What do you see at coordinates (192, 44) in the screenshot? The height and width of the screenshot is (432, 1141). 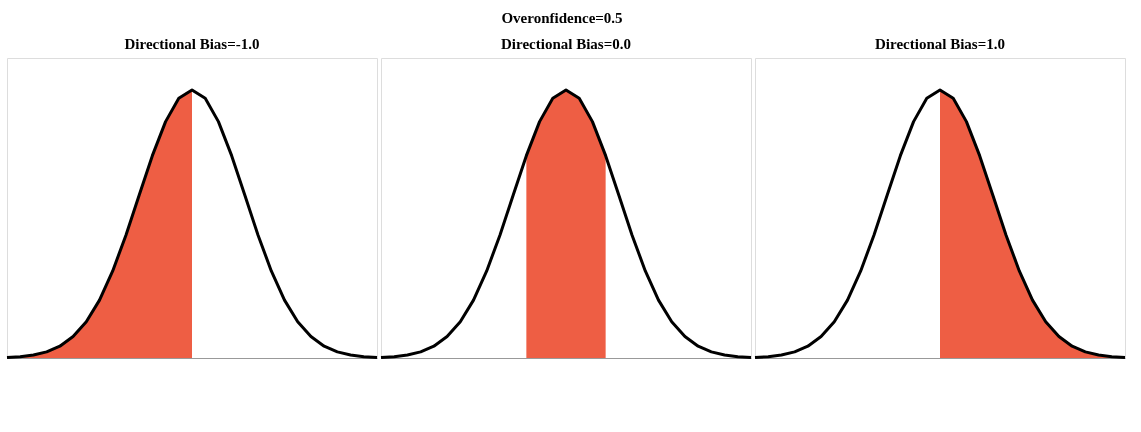 I see `chart-title: Directional Bias=-1.0` at bounding box center [192, 44].